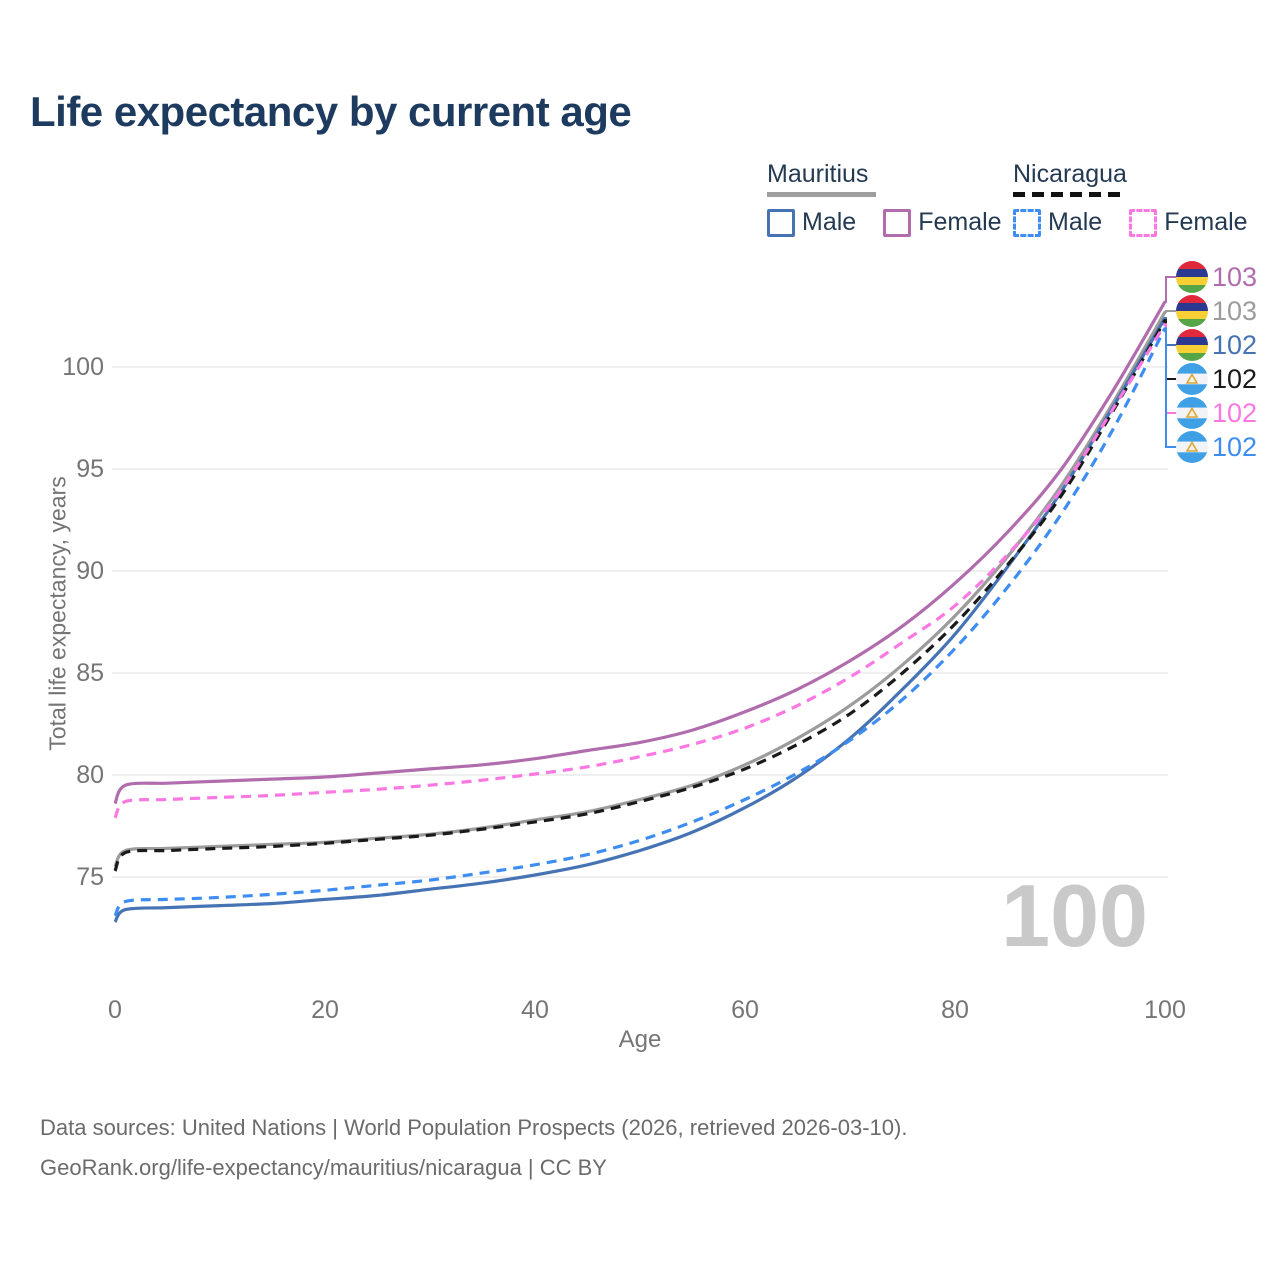  Describe the element at coordinates (821, 194) in the screenshot. I see `legend-linestyle-solid-sample` at that location.